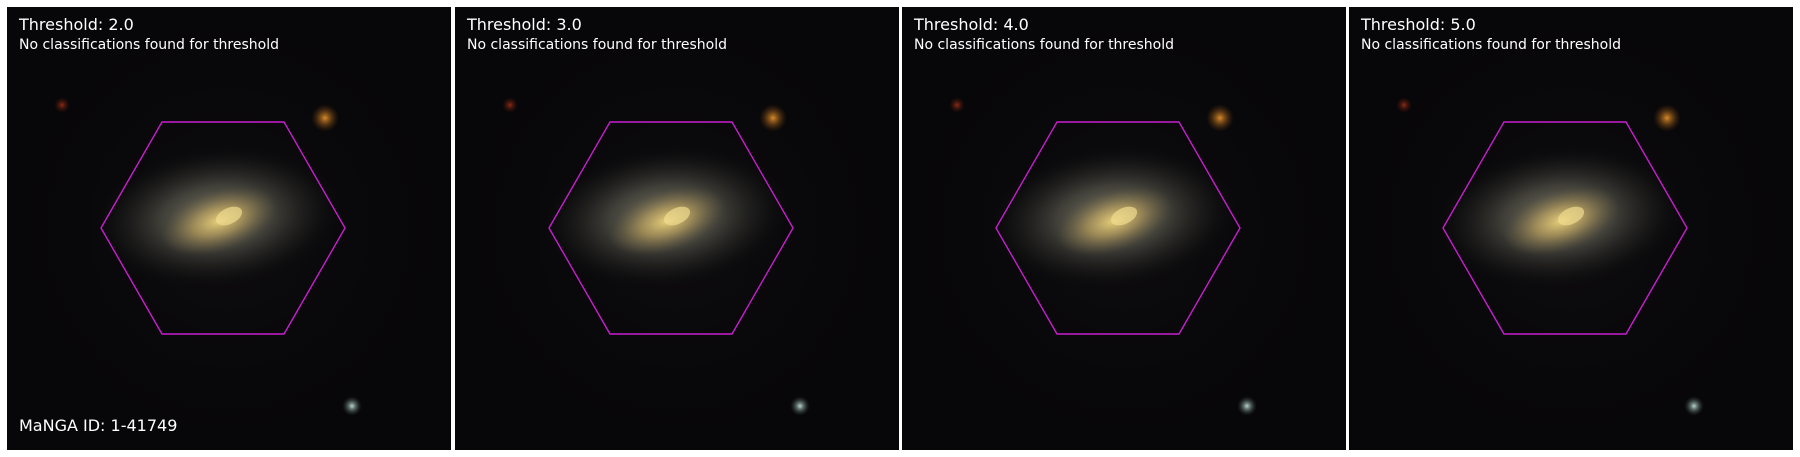 The width and height of the screenshot is (1800, 457). I want to click on panel-title: Threshold: 4.0, so click(971, 25).